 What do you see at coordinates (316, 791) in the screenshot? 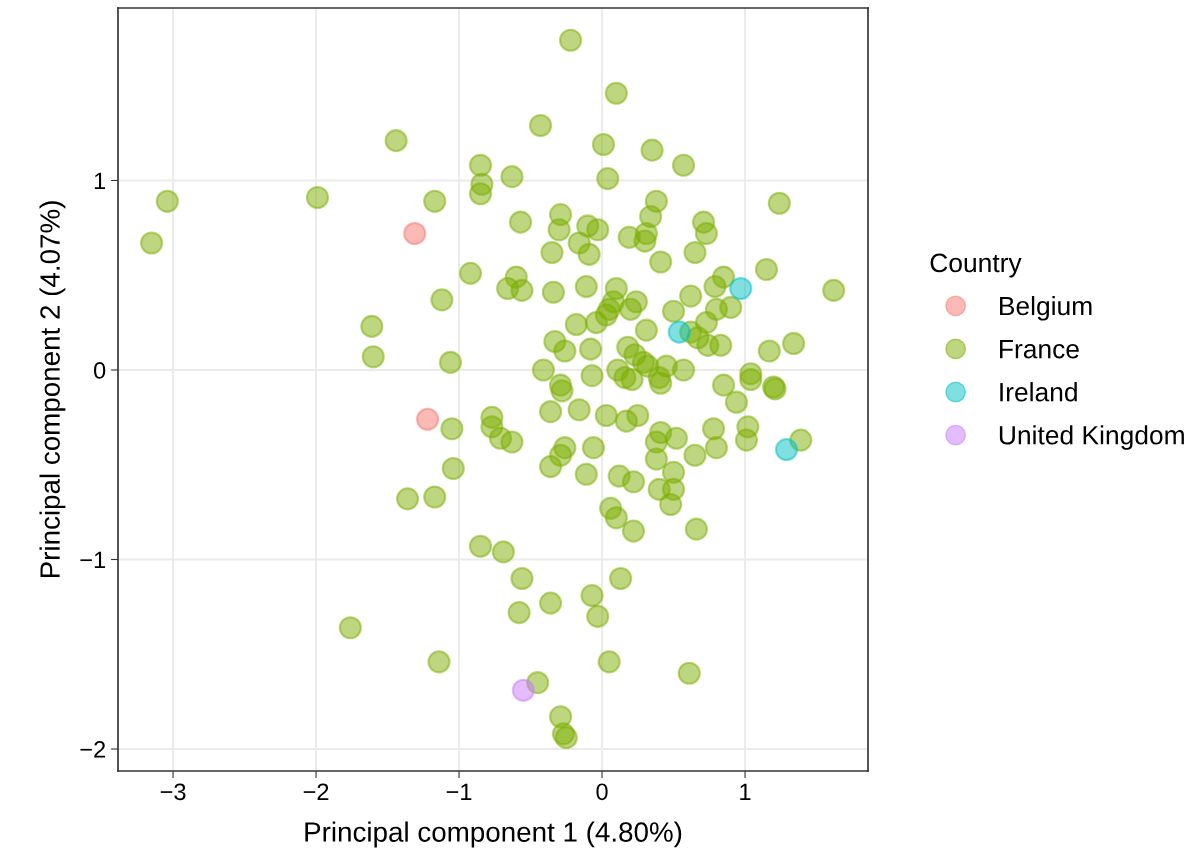
I see `x-tick-label: −2` at bounding box center [316, 791].